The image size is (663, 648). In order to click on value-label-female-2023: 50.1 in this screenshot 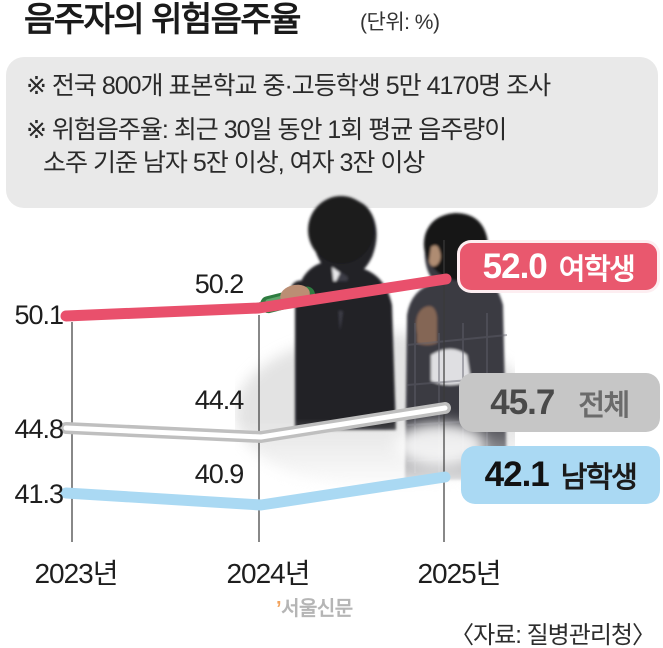, I will do `click(39, 315)`.